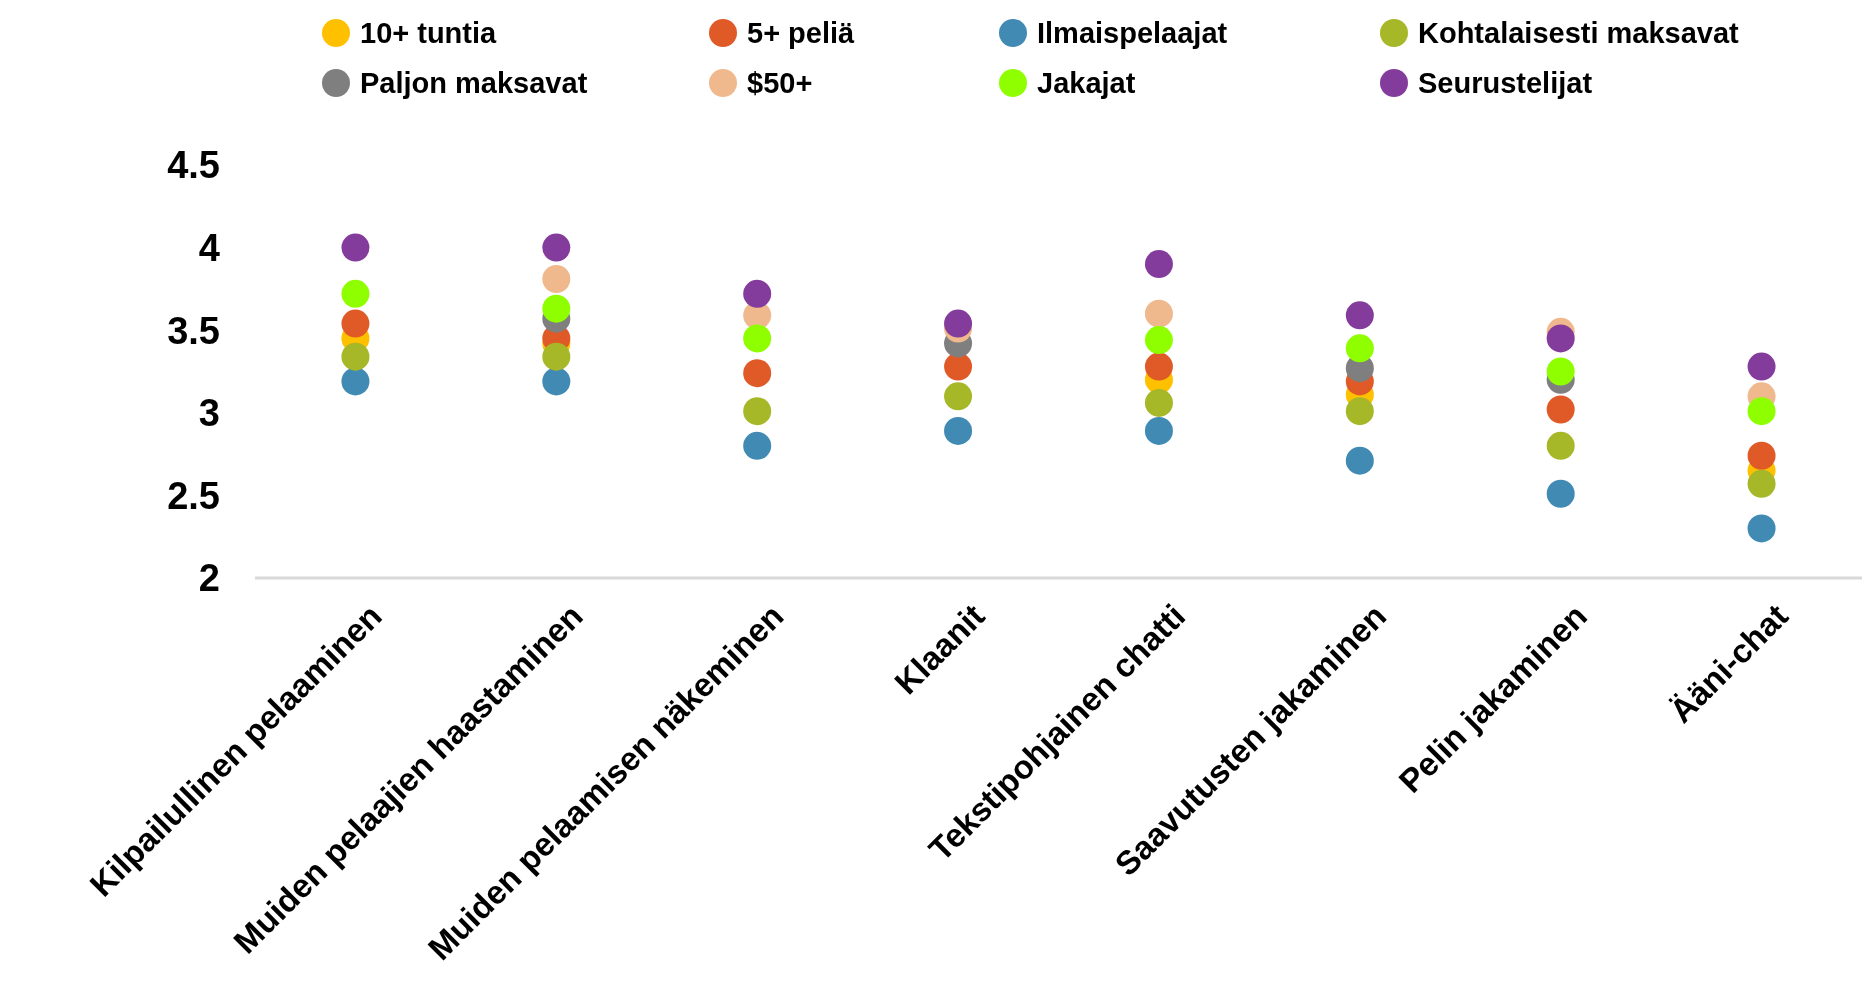 The height and width of the screenshot is (1008, 1862). I want to click on y-tick-label: 3.5, so click(193, 330).